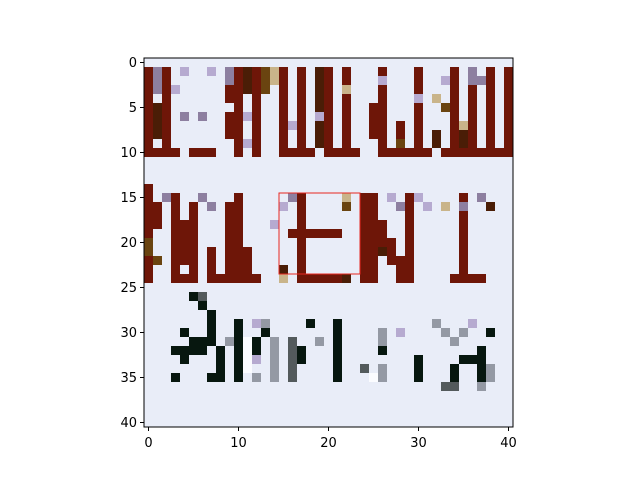  What do you see at coordinates (128, 423) in the screenshot?
I see `y-tick-label: 40` at bounding box center [128, 423].